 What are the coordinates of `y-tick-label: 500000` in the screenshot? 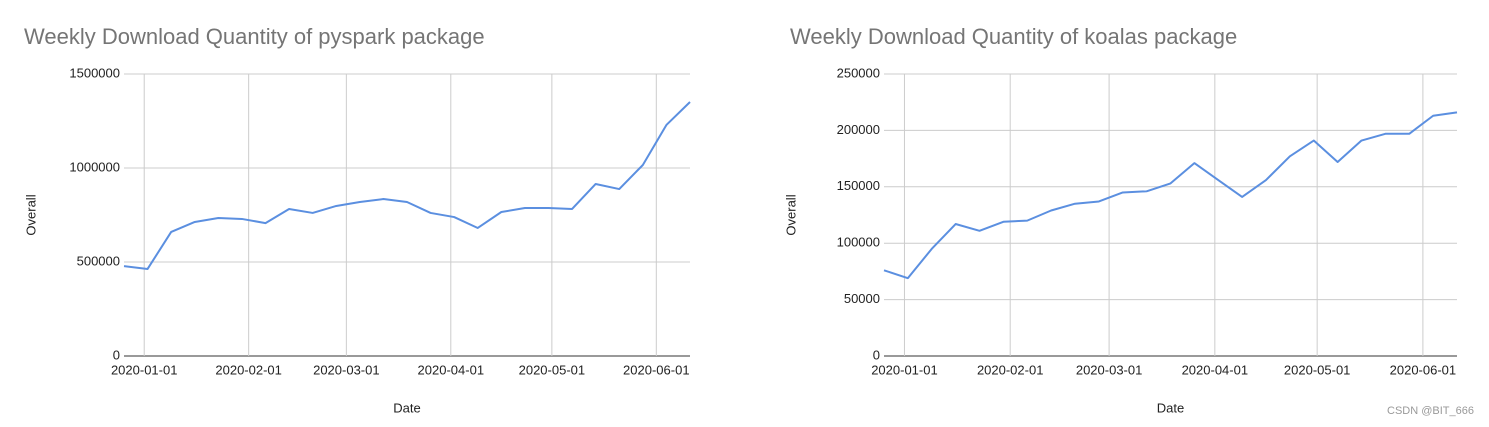 It's located at (98, 260).